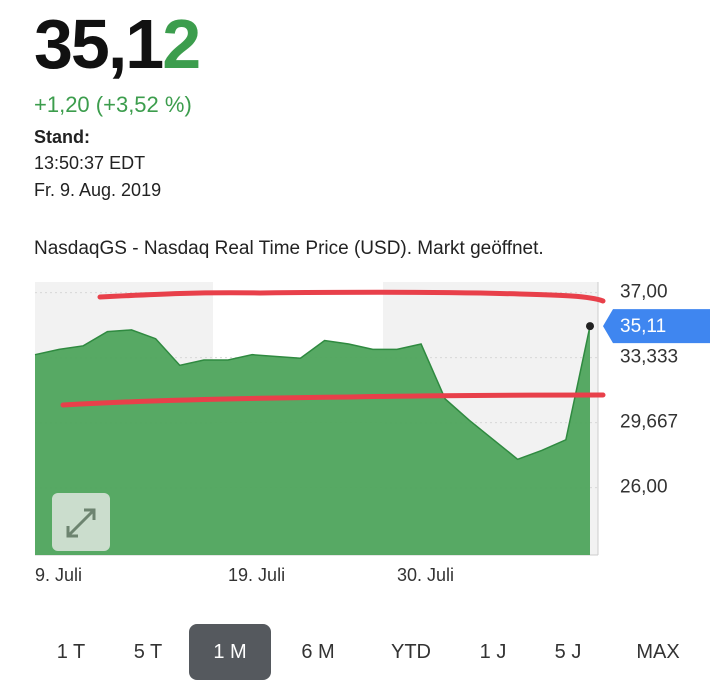 The image size is (718, 684). I want to click on current-dot, so click(590, 326).